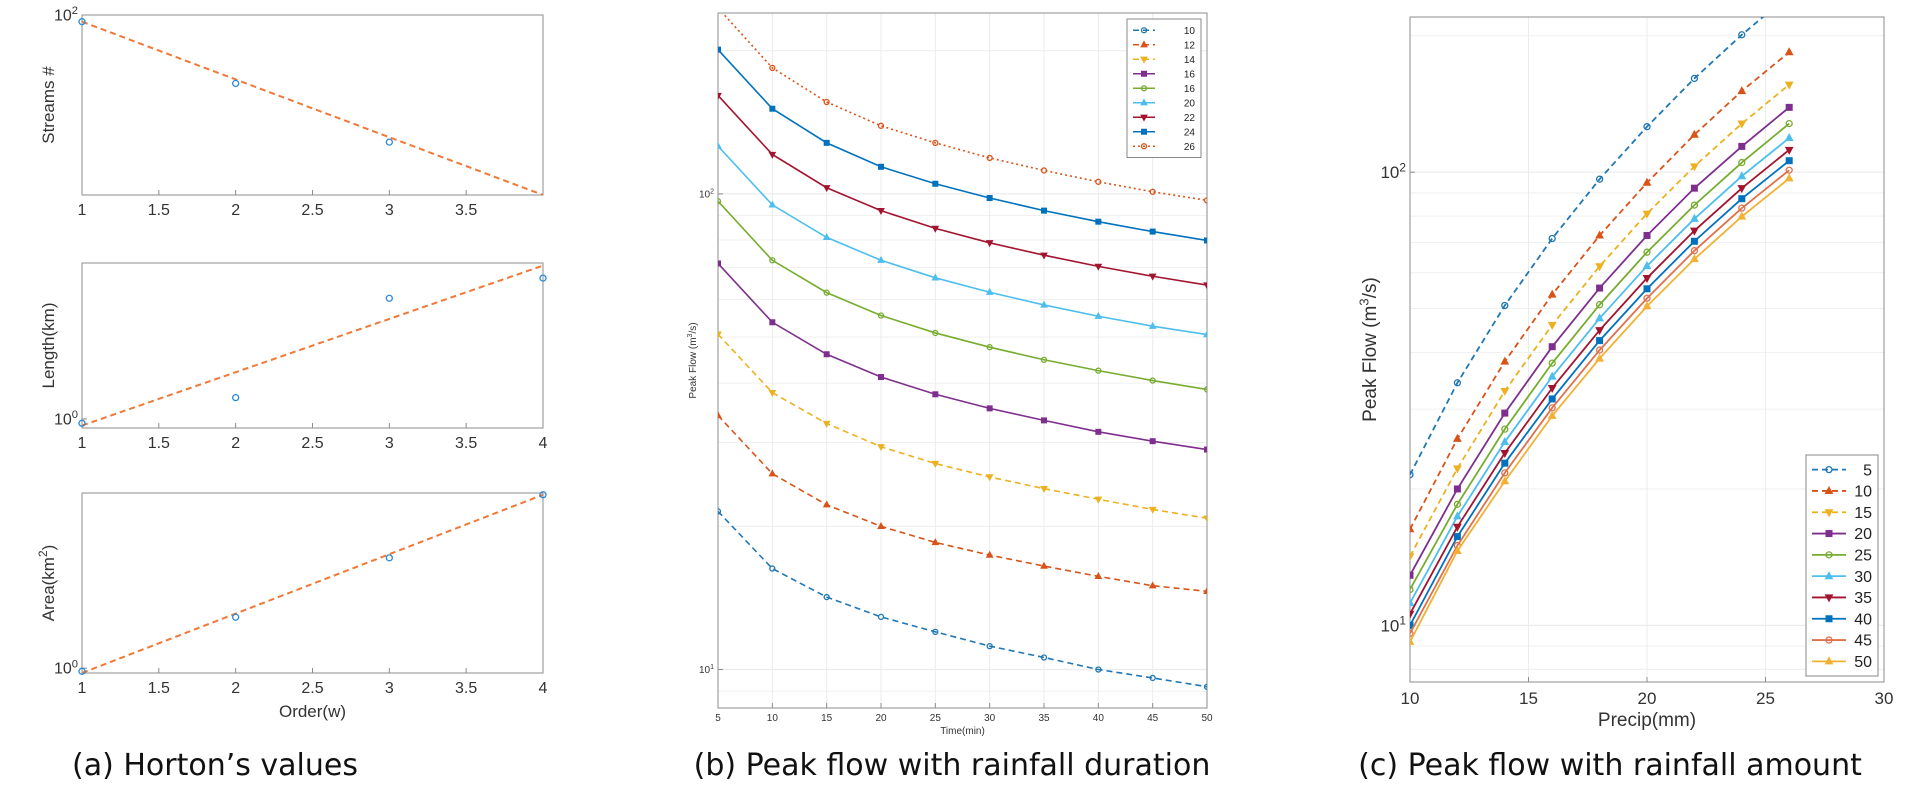 This screenshot has width=1906, height=801. What do you see at coordinates (1765, 698) in the screenshot?
I see `x-tick-label: 25` at bounding box center [1765, 698].